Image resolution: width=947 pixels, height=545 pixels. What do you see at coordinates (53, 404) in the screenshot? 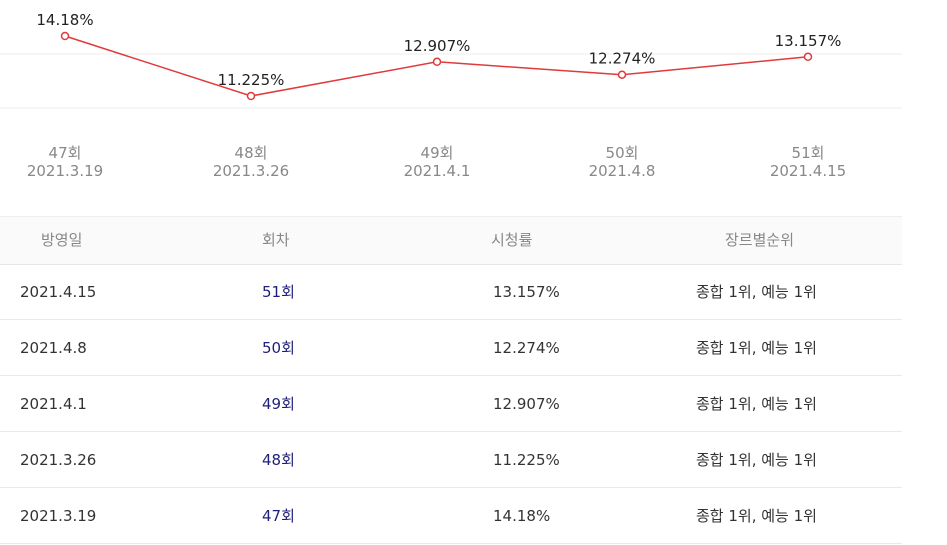
I see `cell-air-date: 2021.4.1` at bounding box center [53, 404].